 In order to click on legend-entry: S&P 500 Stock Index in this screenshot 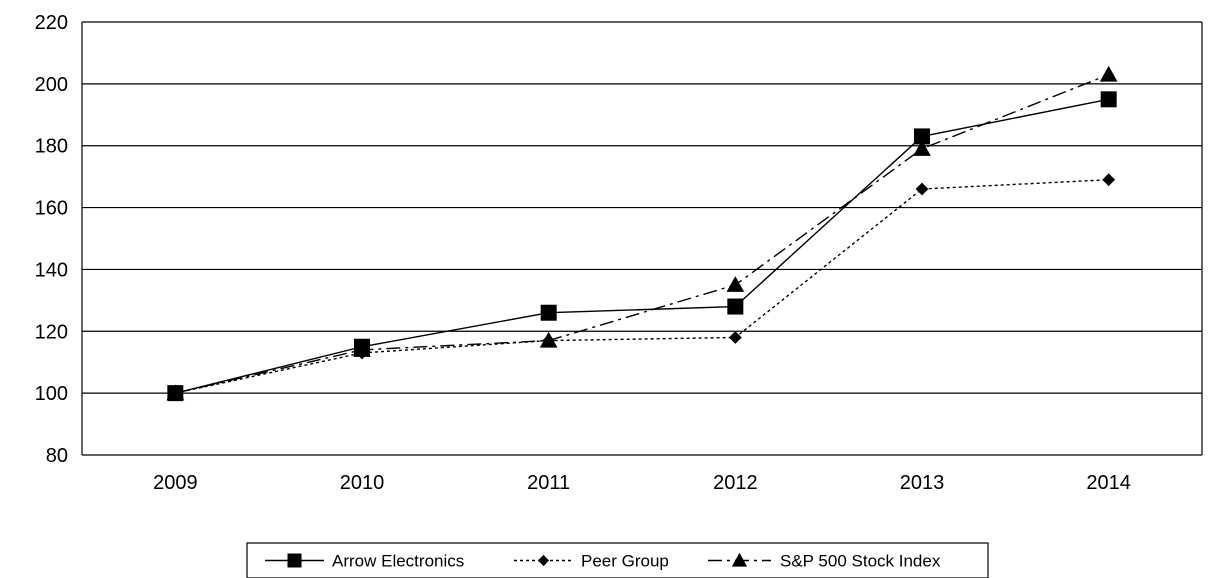, I will do `click(824, 561)`.